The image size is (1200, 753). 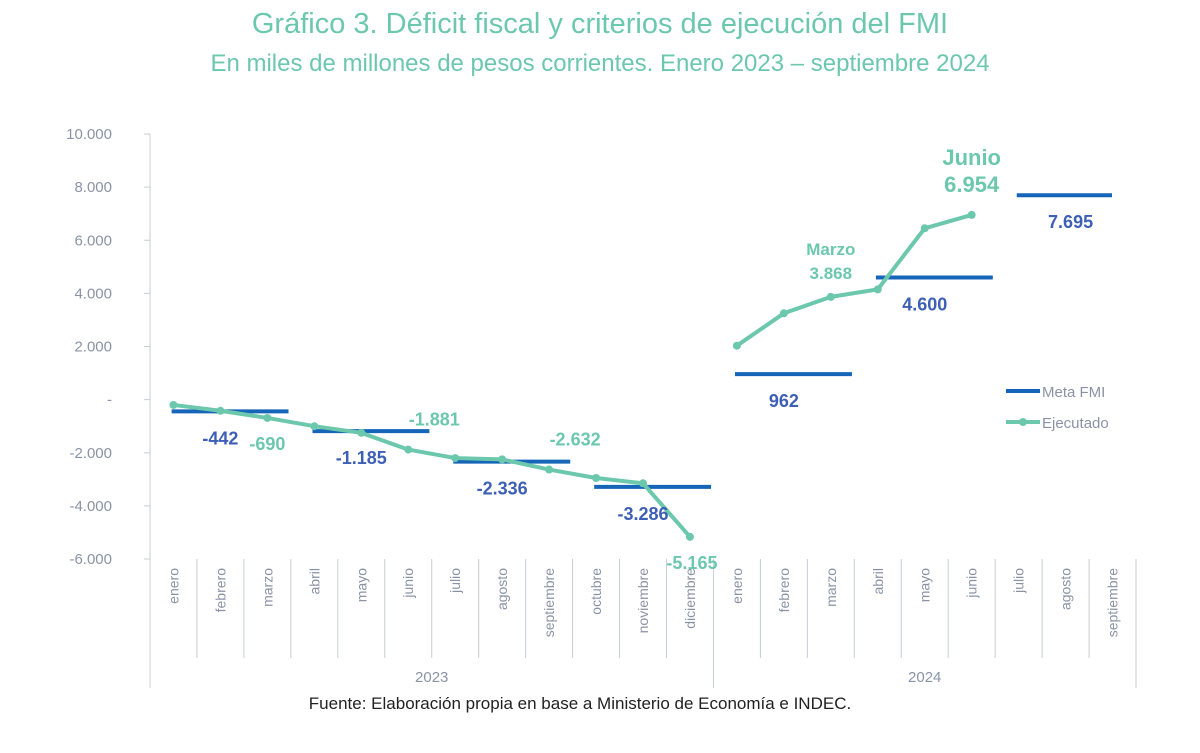 What do you see at coordinates (361, 458) in the screenshot?
I see `meta-fmi-label: -1.185` at bounding box center [361, 458].